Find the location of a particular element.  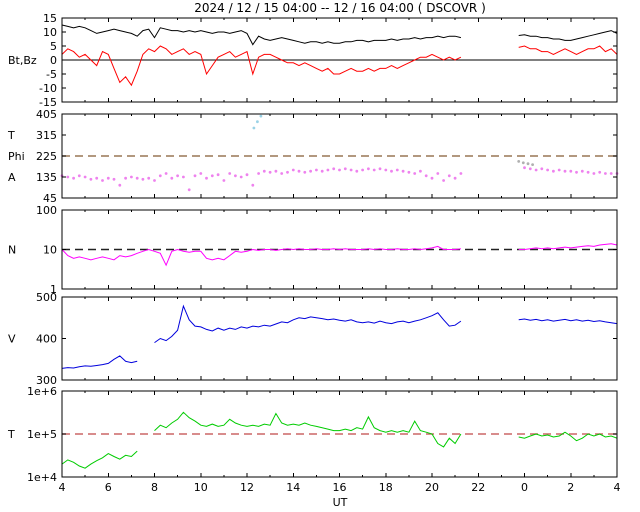

panel-label-phi: Phi is located at coordinates (16, 156).